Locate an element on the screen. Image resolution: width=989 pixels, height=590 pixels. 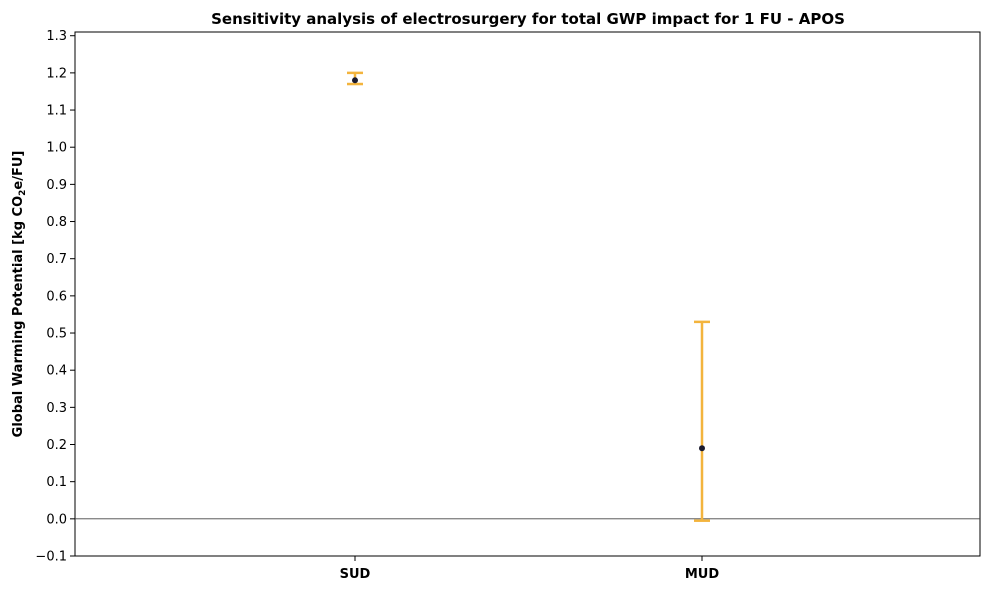
errorbar-sud is located at coordinates (355, 78).